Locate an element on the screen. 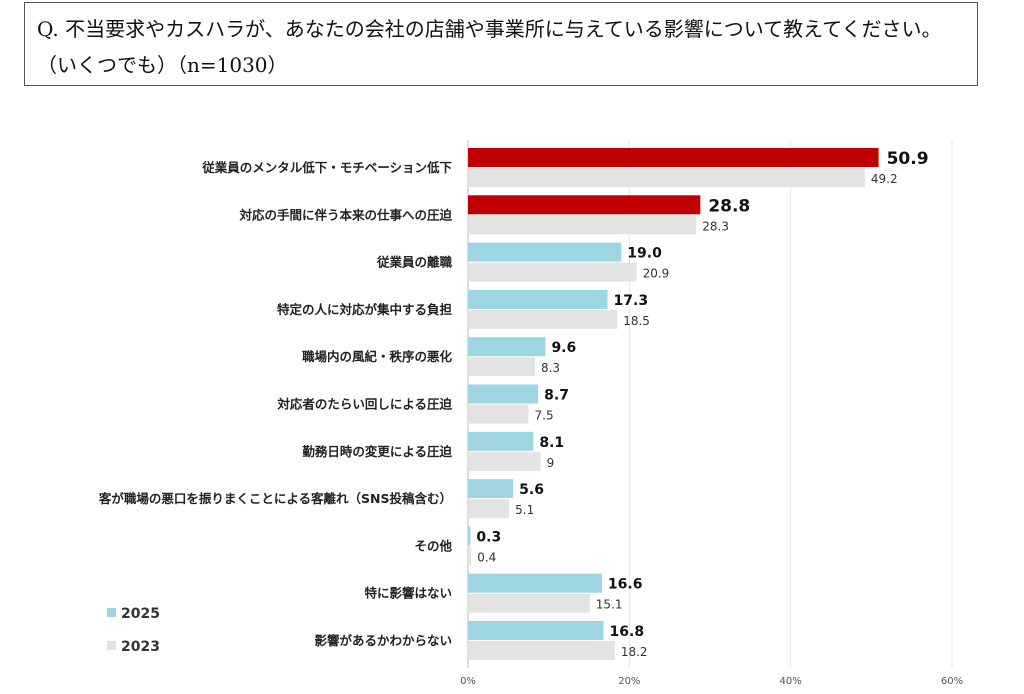 Image resolution: width=1024 pixels, height=694 pixels. legend-label-2023: 2023 is located at coordinates (140, 647).